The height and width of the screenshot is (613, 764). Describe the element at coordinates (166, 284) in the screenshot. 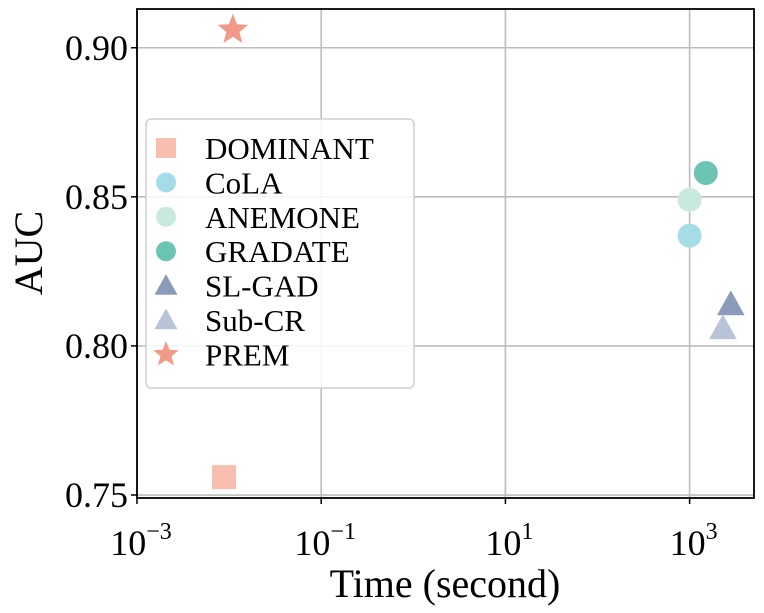

I see `legend-marker-sl-gad` at that location.